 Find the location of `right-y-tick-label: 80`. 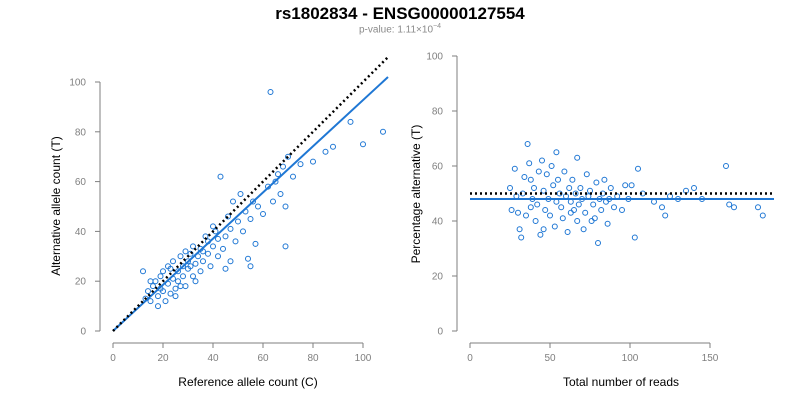

right-y-tick-label: 80 is located at coordinates (438, 112).